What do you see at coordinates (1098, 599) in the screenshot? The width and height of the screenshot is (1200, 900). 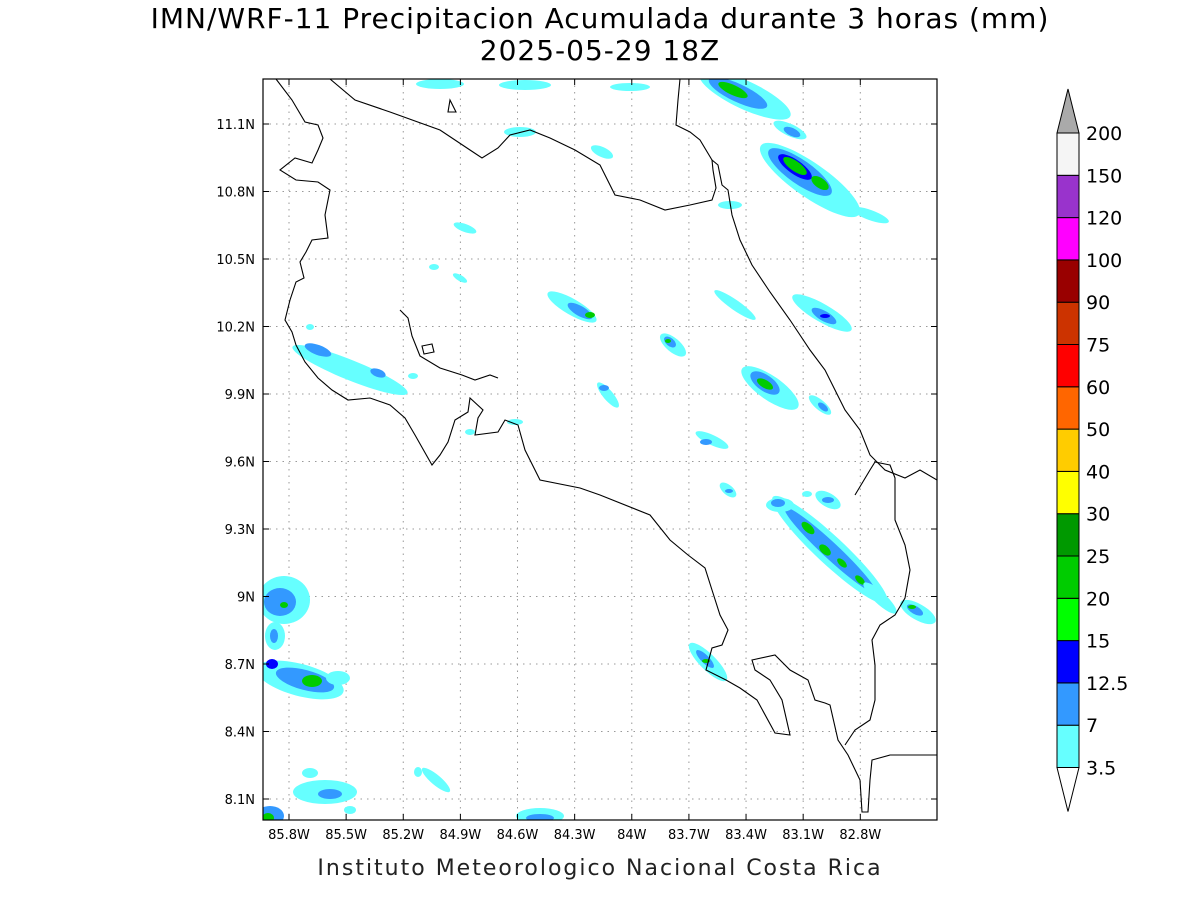 I see `colorbar-label: 20` at bounding box center [1098, 599].